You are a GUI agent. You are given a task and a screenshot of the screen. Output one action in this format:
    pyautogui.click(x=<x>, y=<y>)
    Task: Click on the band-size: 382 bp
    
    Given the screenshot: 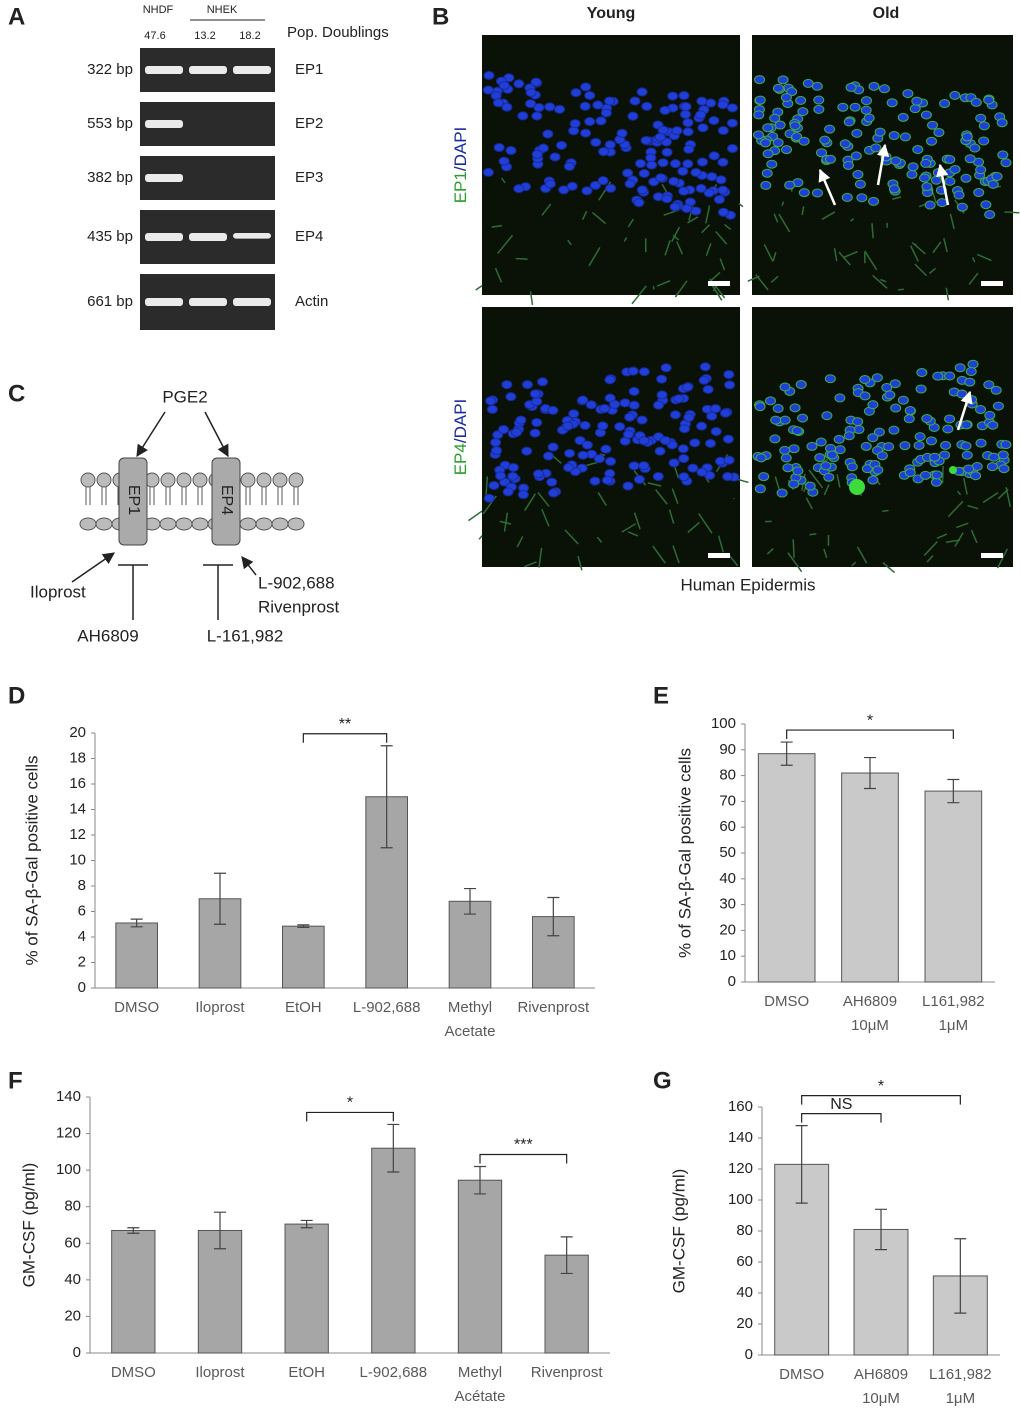 What is the action you would take?
    pyautogui.click(x=110, y=177)
    